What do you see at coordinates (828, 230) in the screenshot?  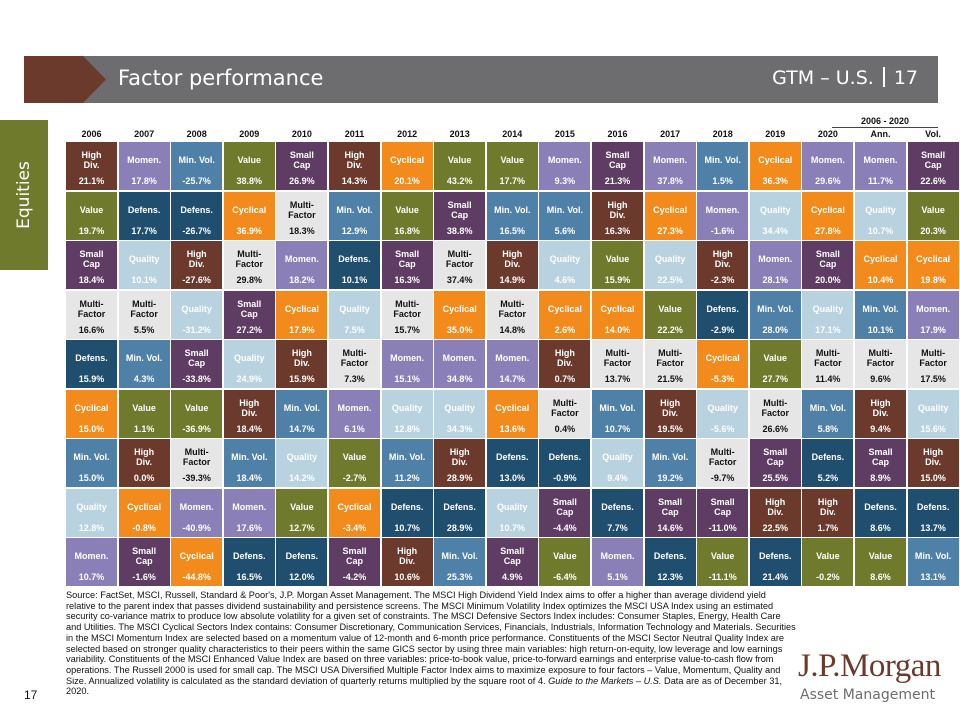 I see `cell-return-value: 27.8%` at bounding box center [828, 230].